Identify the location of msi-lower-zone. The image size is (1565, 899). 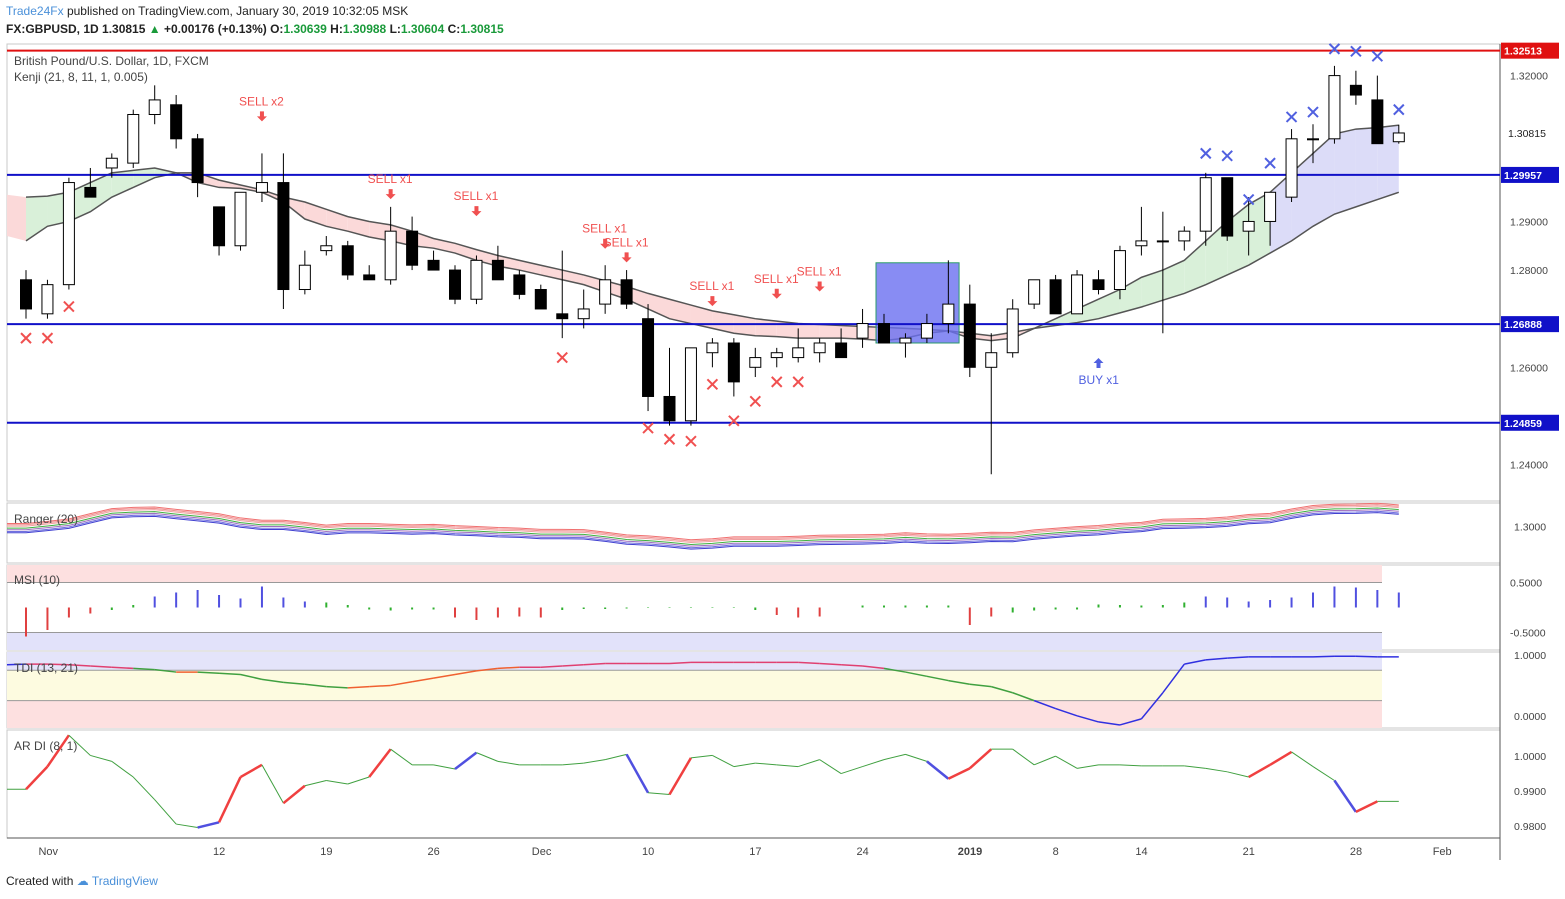
(694, 641).